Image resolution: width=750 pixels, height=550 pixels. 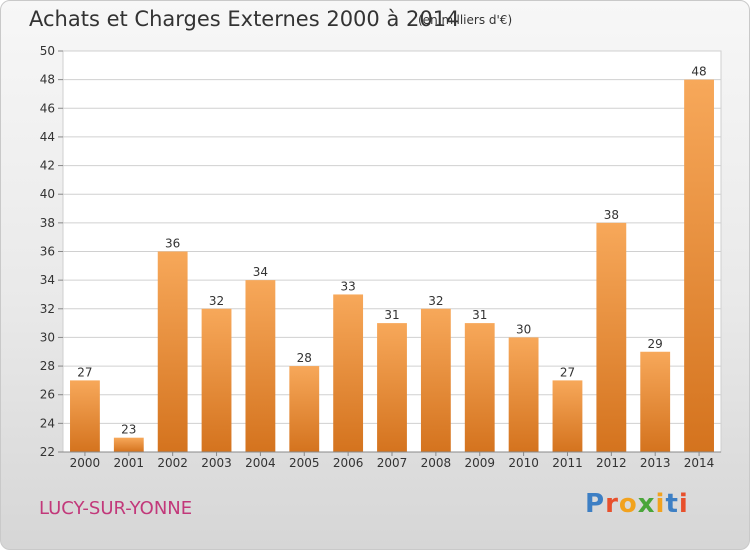 What do you see at coordinates (47, 452) in the screenshot?
I see `y-tick-label: 22` at bounding box center [47, 452].